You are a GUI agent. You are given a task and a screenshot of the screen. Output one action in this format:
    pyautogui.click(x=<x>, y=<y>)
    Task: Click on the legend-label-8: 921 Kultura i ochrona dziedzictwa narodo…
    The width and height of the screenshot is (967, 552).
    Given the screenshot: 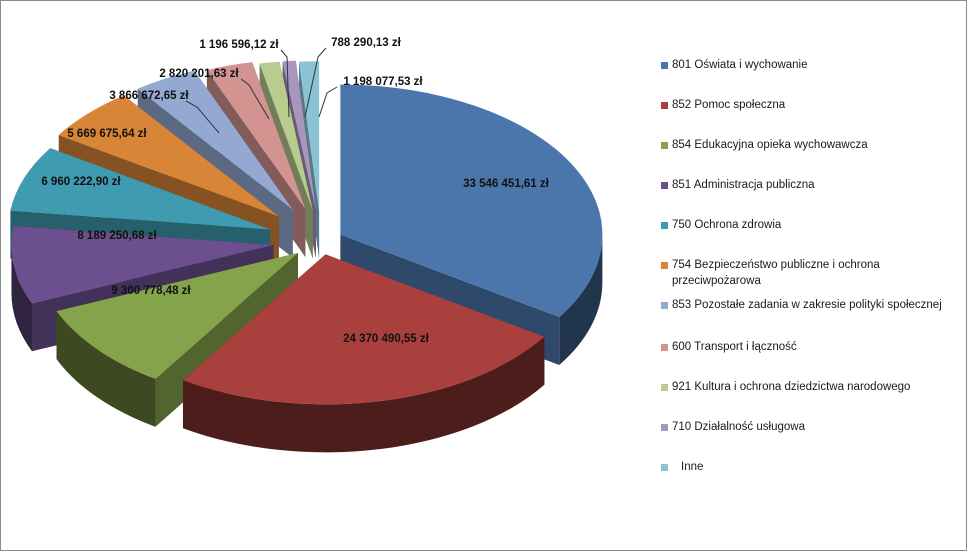 What is the action you would take?
    pyautogui.click(x=791, y=387)
    